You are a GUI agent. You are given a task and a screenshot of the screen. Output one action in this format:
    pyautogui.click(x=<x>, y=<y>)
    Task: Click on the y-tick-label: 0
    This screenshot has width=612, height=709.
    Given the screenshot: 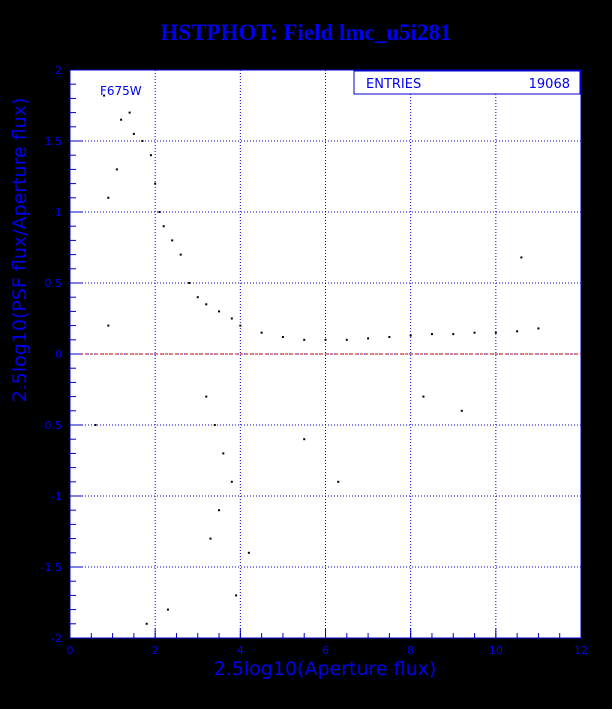 What is the action you would take?
    pyautogui.click(x=58, y=354)
    